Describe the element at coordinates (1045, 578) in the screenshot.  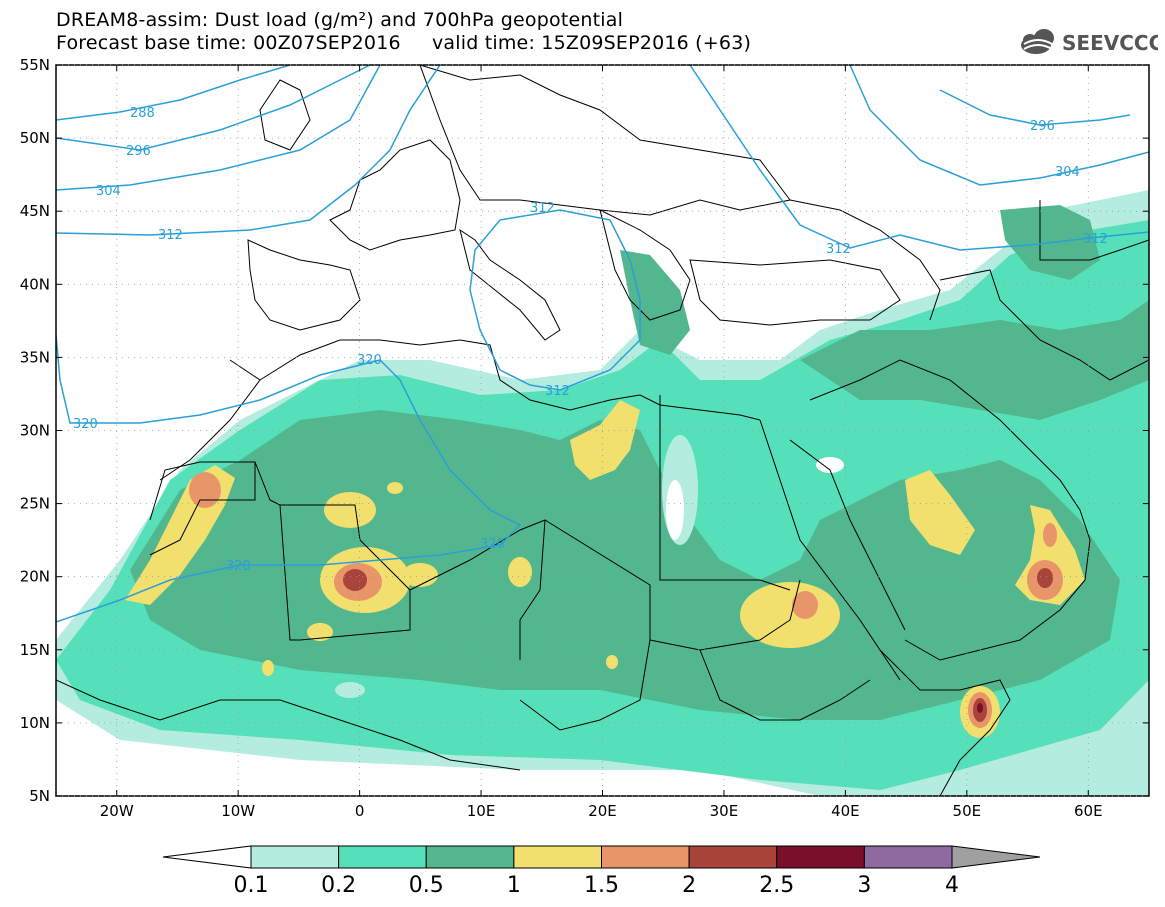
I see `dust-level-2-oman` at that location.